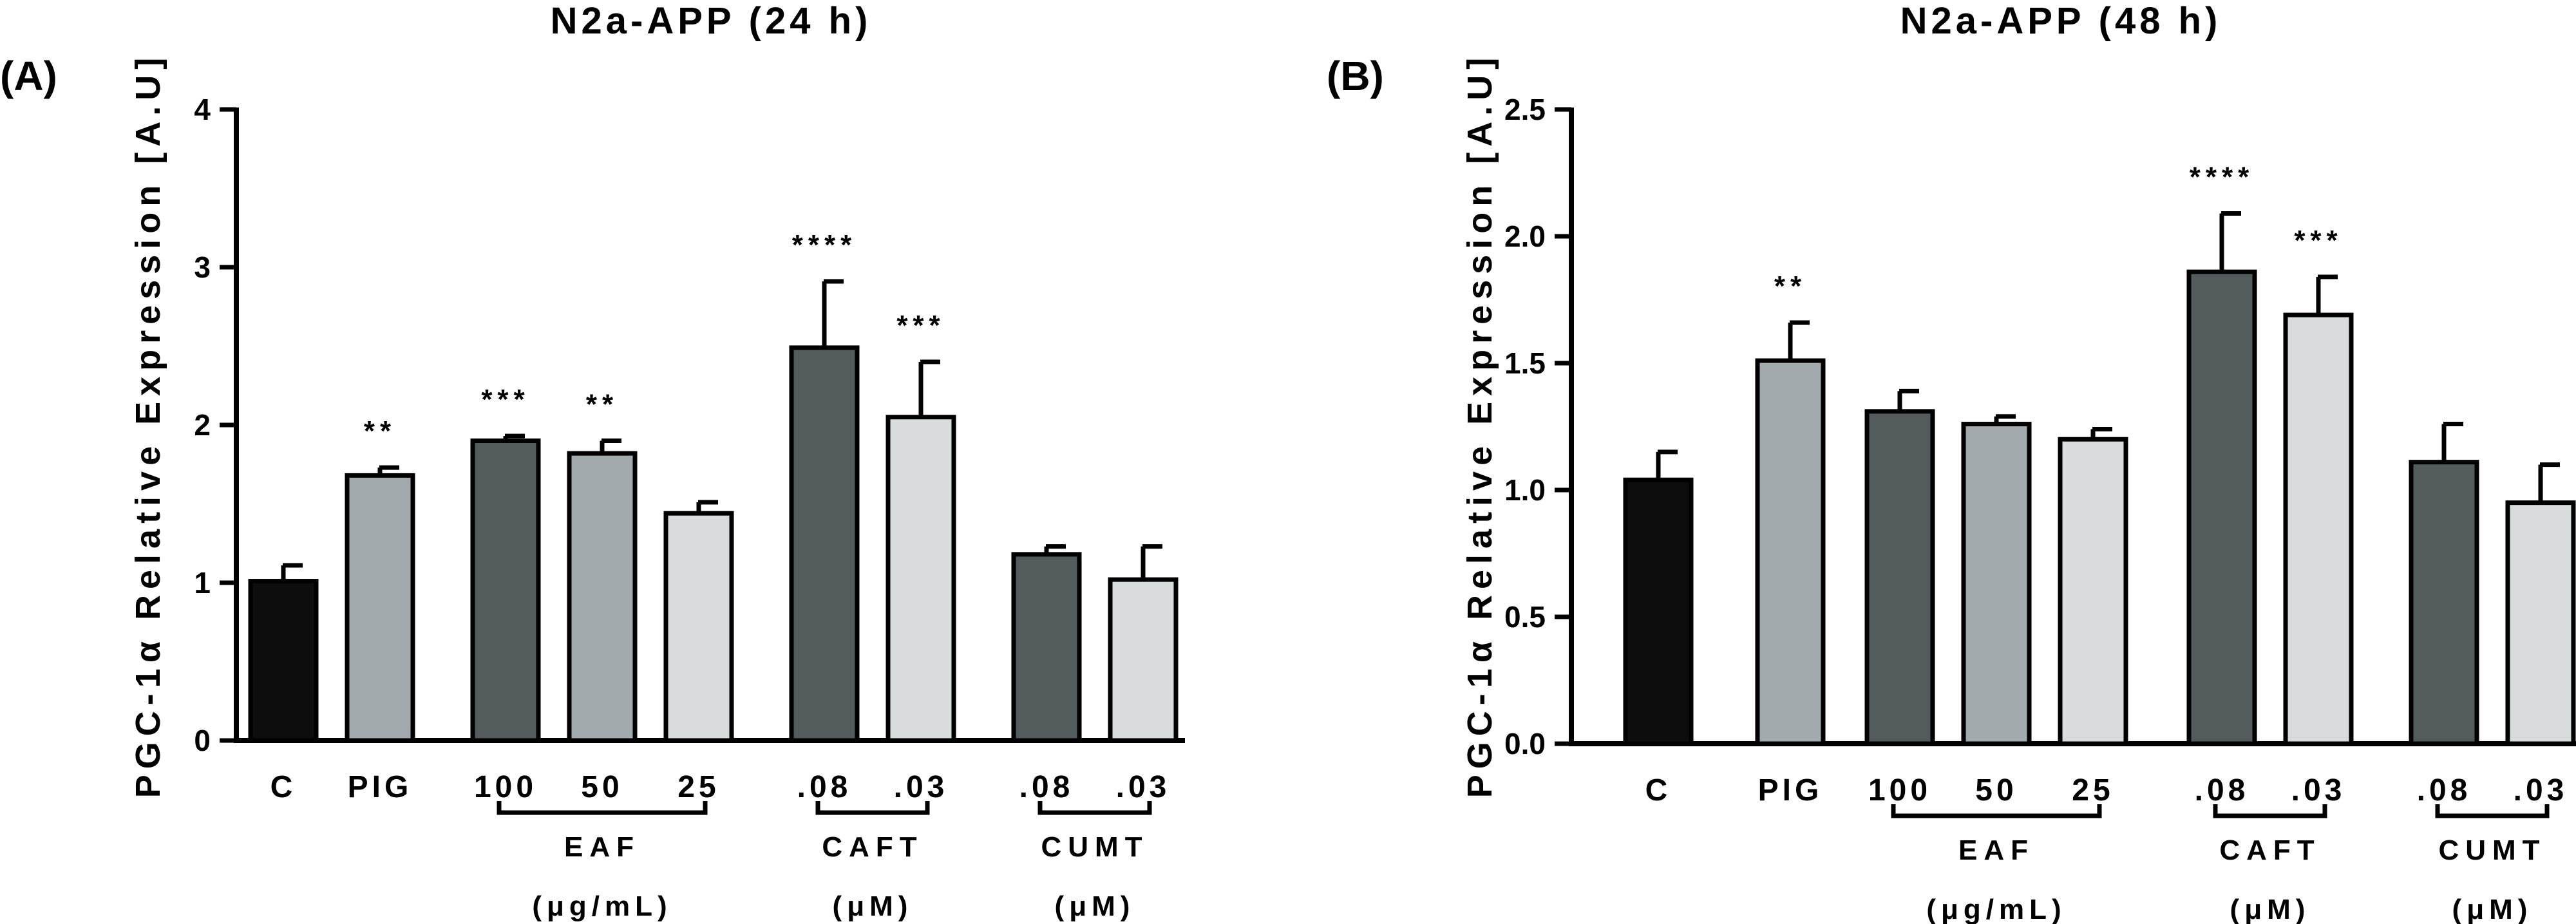 Image resolution: width=2576 pixels, height=924 pixels. What do you see at coordinates (1525, 490) in the screenshot?
I see `y-tick-label: 1.0` at bounding box center [1525, 490].